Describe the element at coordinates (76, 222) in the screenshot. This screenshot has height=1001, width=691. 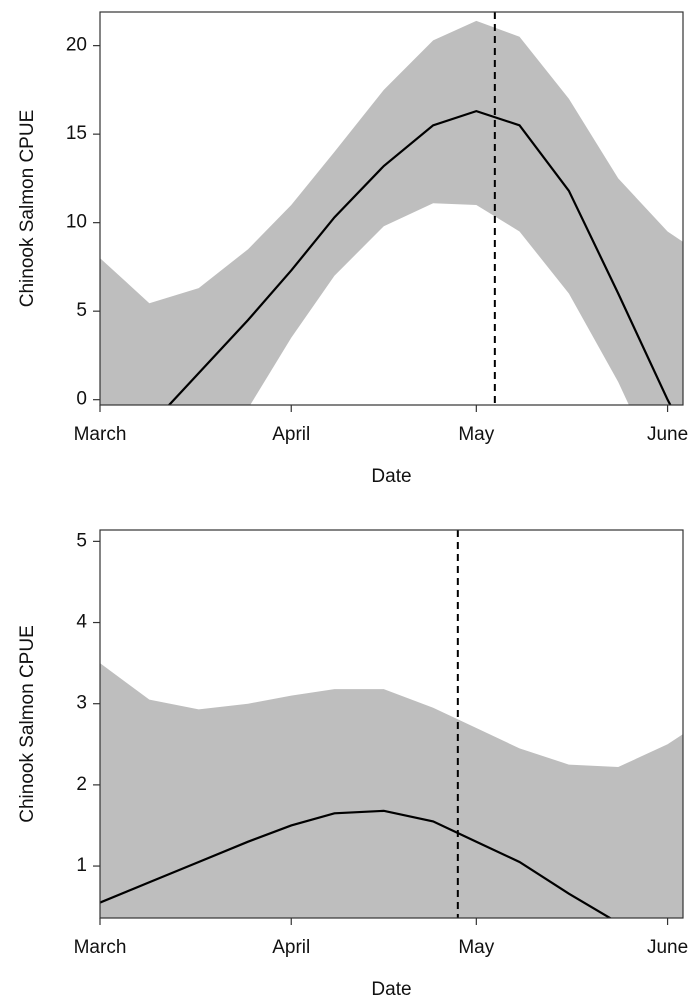
I see `y-tick-label: 10` at that location.